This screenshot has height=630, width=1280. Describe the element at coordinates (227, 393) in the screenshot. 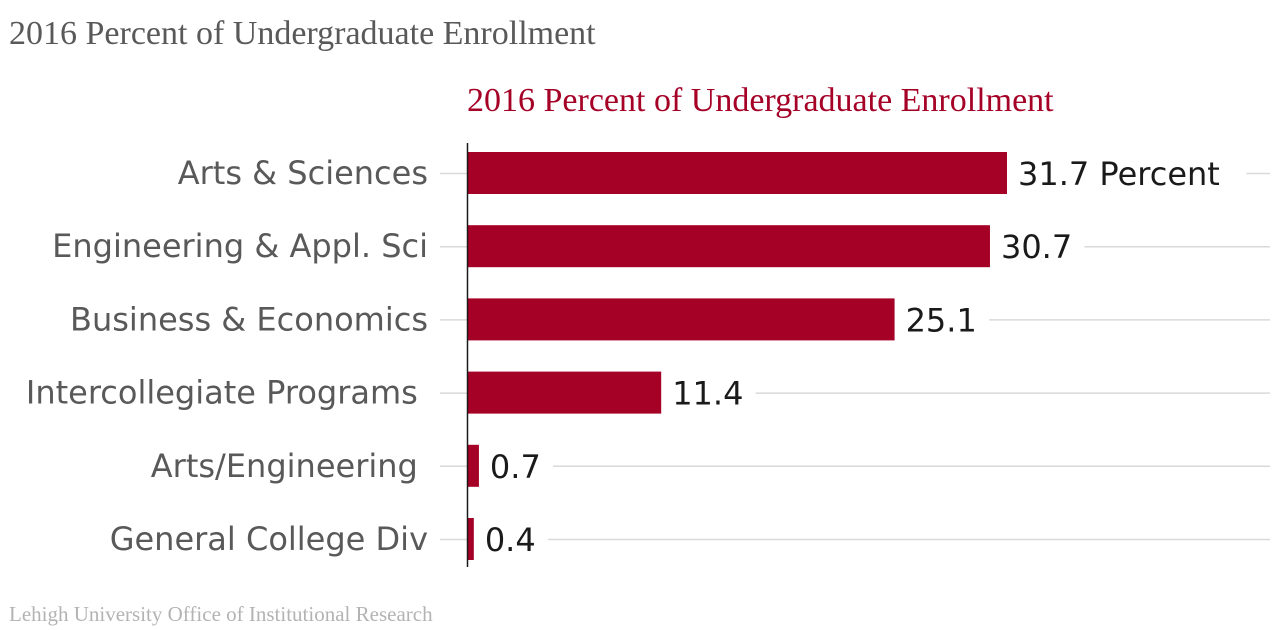

I see `category-label: Intercollegiate Programs` at that location.